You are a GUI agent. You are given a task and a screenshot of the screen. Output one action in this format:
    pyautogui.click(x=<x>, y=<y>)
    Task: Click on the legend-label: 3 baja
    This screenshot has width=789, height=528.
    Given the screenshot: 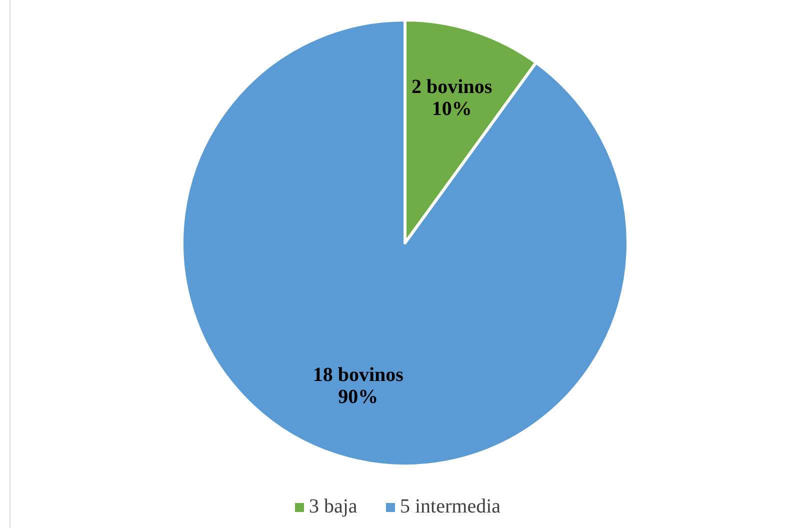 What is the action you would take?
    pyautogui.click(x=333, y=507)
    